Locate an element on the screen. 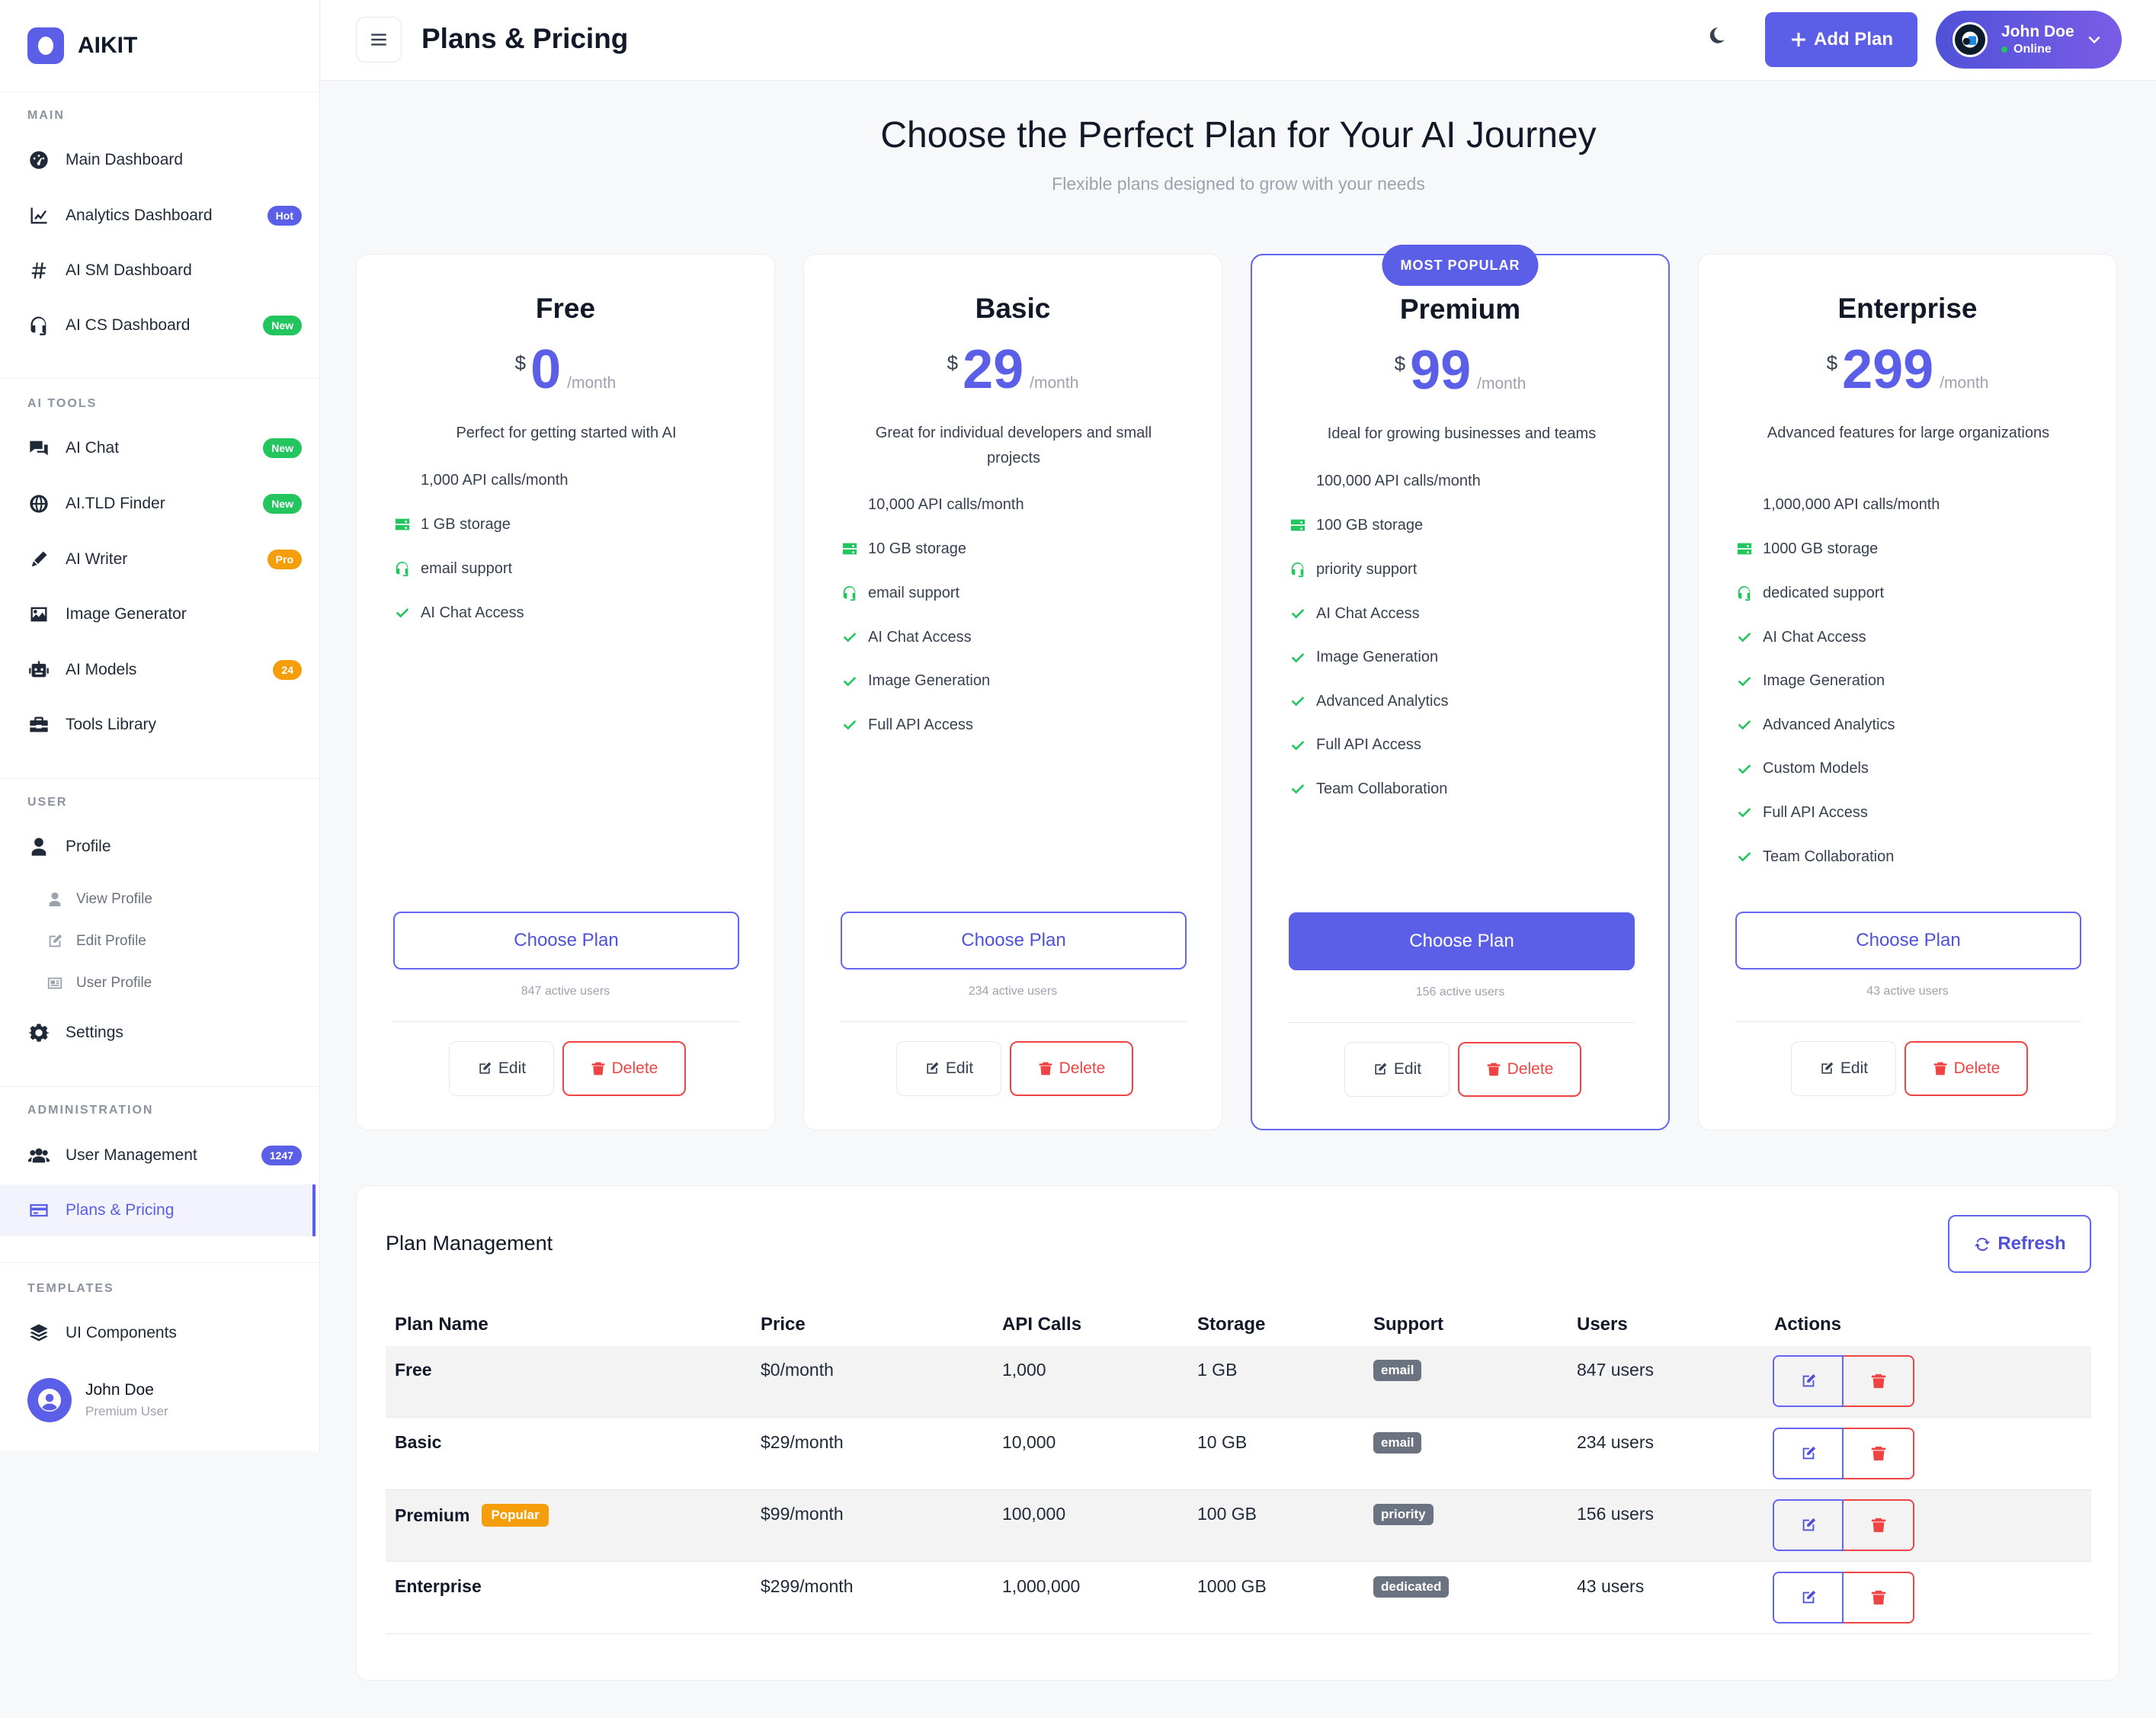  active-nav-indicator is located at coordinates (158, 1210).